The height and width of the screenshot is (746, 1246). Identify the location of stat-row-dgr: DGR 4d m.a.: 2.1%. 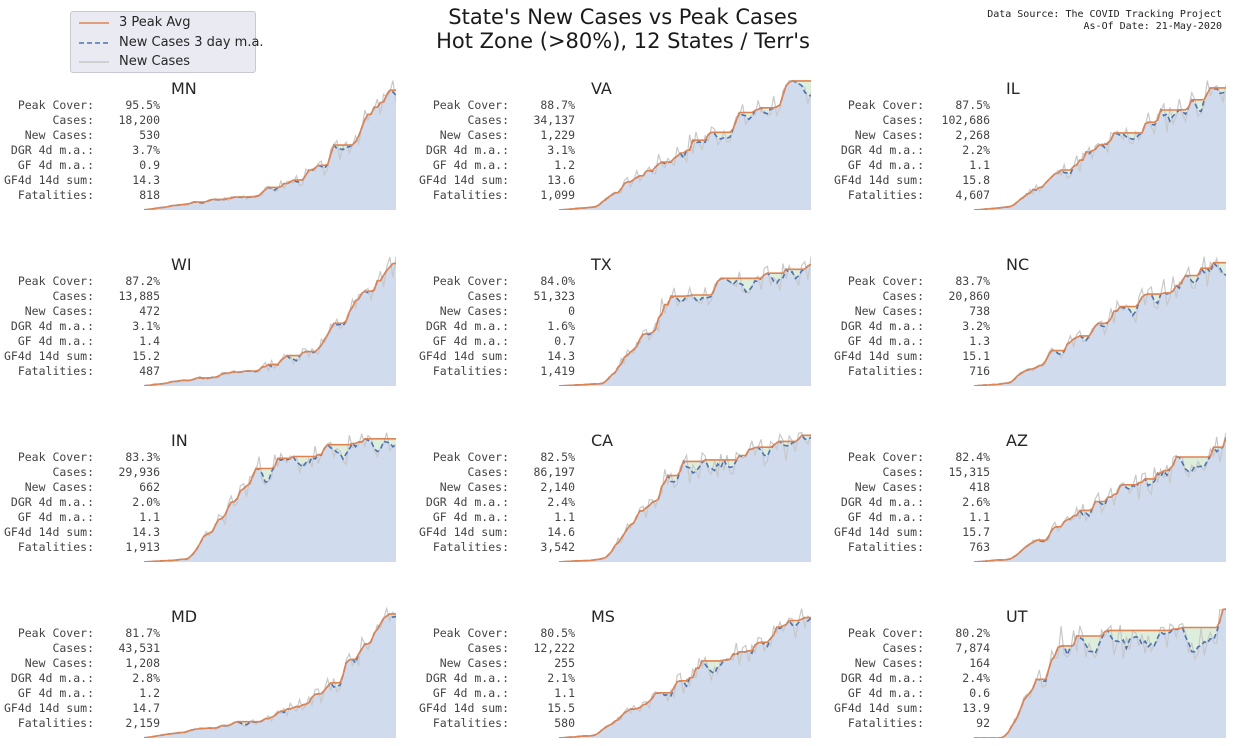
(495, 678).